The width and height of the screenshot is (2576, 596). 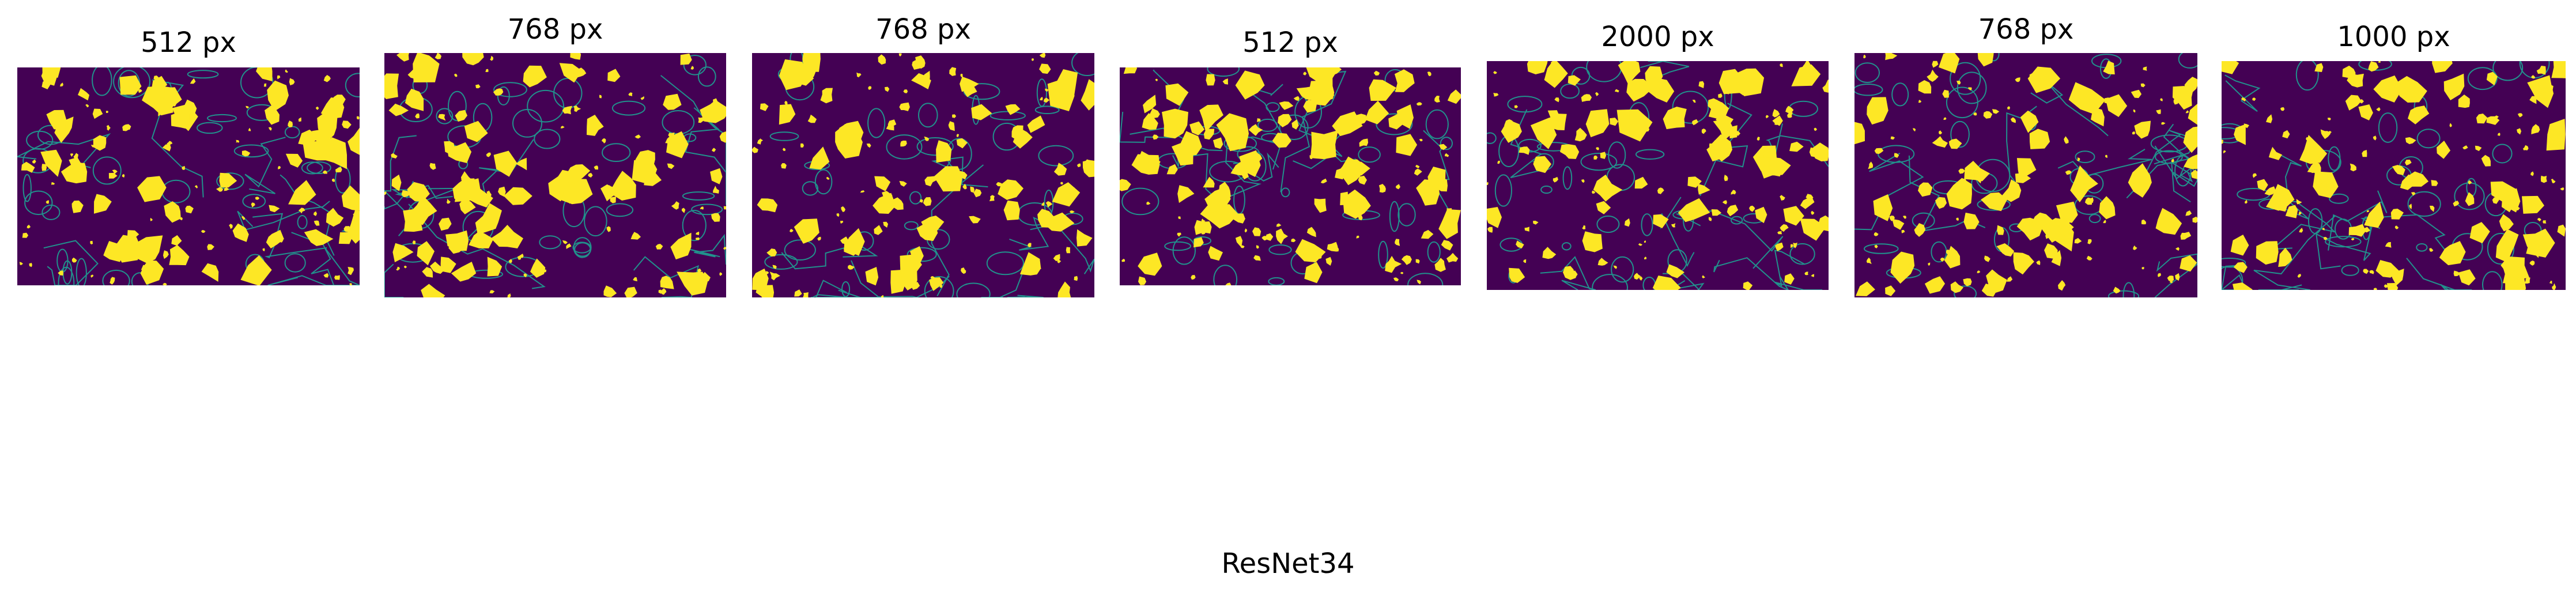 What do you see at coordinates (1288, 564) in the screenshot?
I see `figure-caption: ResNet34` at bounding box center [1288, 564].